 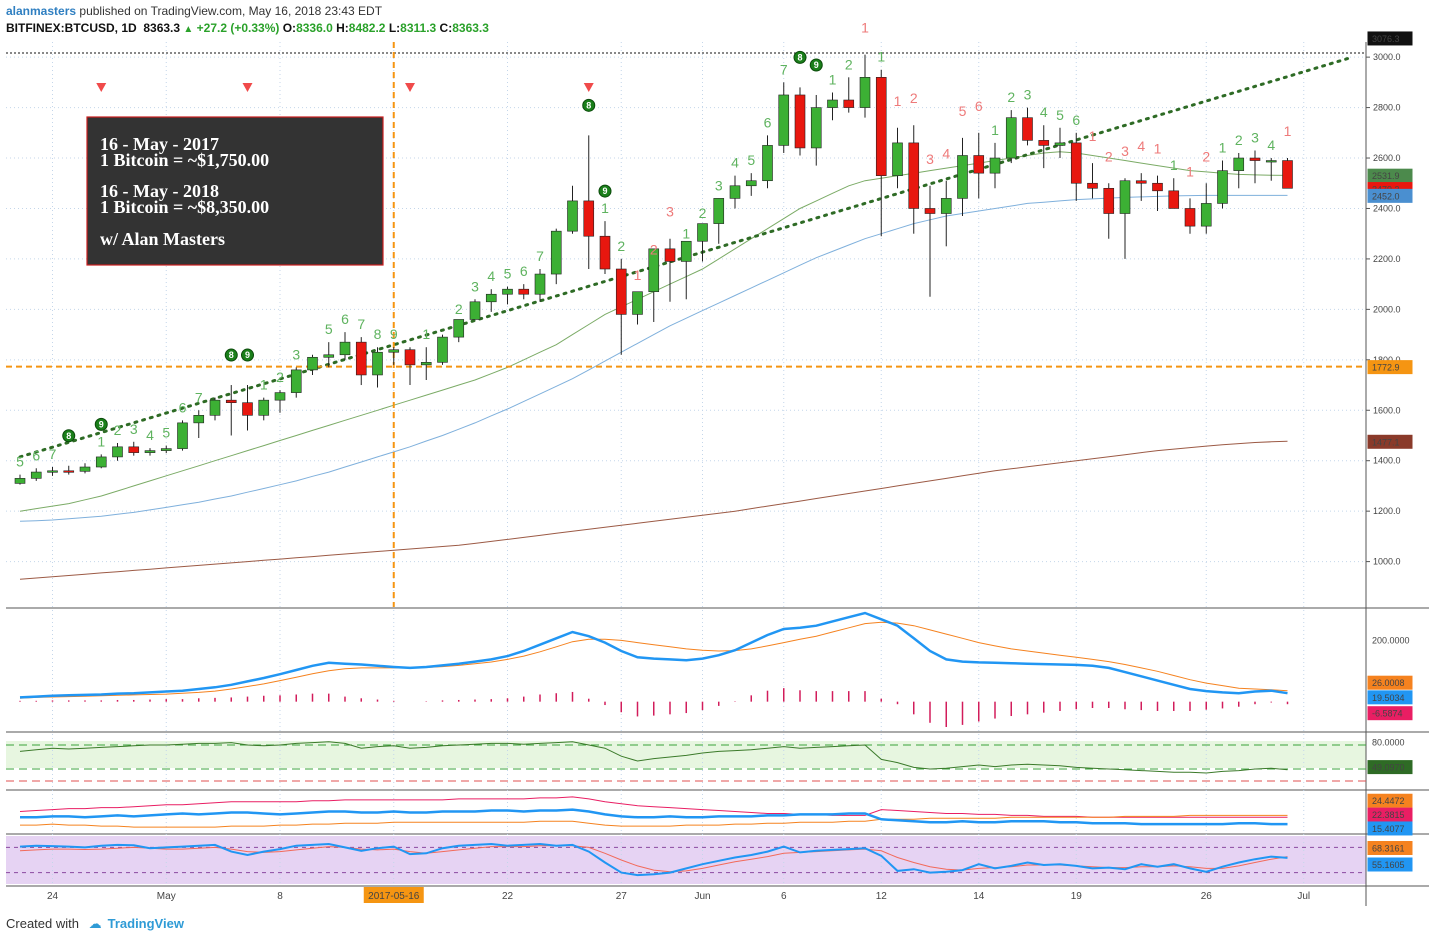 I want to click on up-arrow-icon: ▲, so click(x=188, y=29).